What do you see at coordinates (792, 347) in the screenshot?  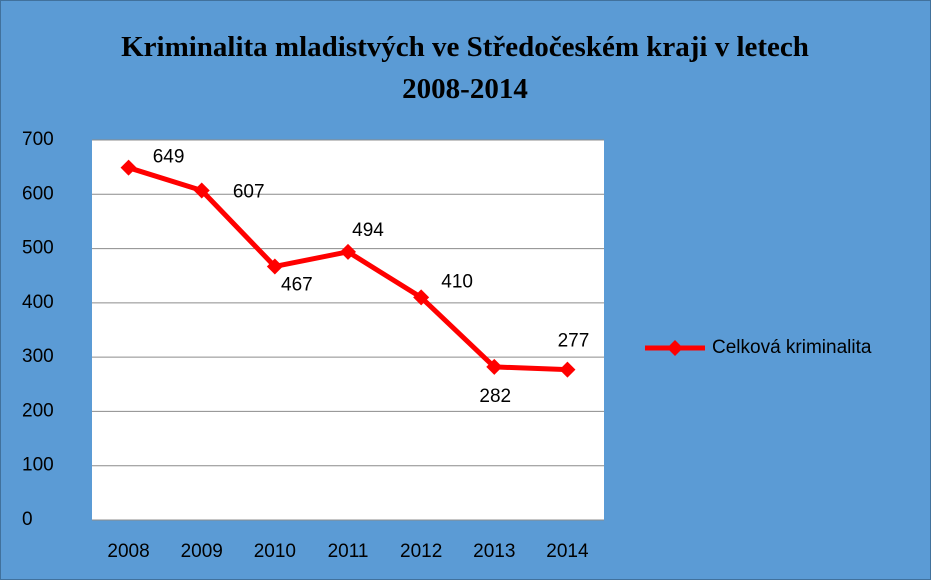 I see `legend-label: Celková kriminalita` at bounding box center [792, 347].